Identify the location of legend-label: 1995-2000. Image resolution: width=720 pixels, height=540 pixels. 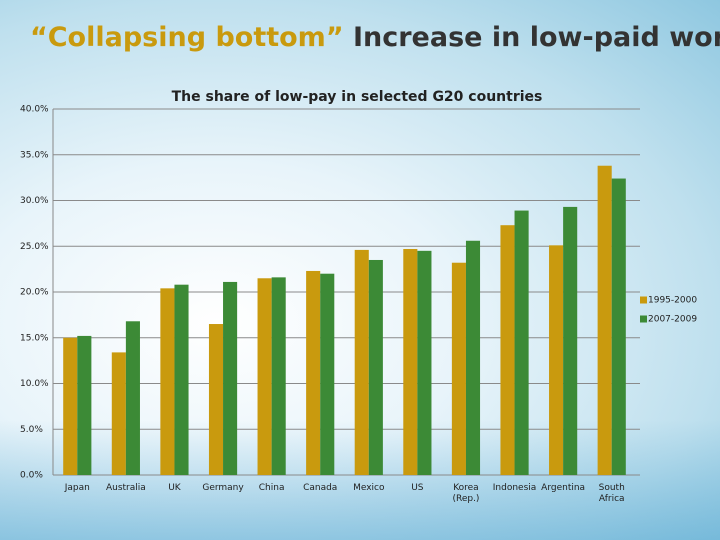
(672, 301).